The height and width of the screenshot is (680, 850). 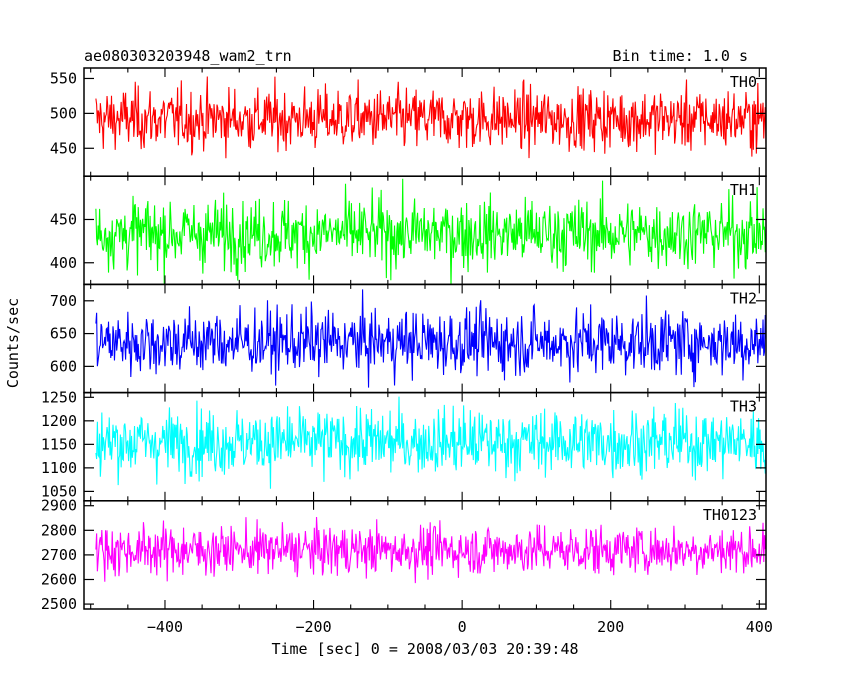 I want to click on series-line-th2, so click(x=430, y=338).